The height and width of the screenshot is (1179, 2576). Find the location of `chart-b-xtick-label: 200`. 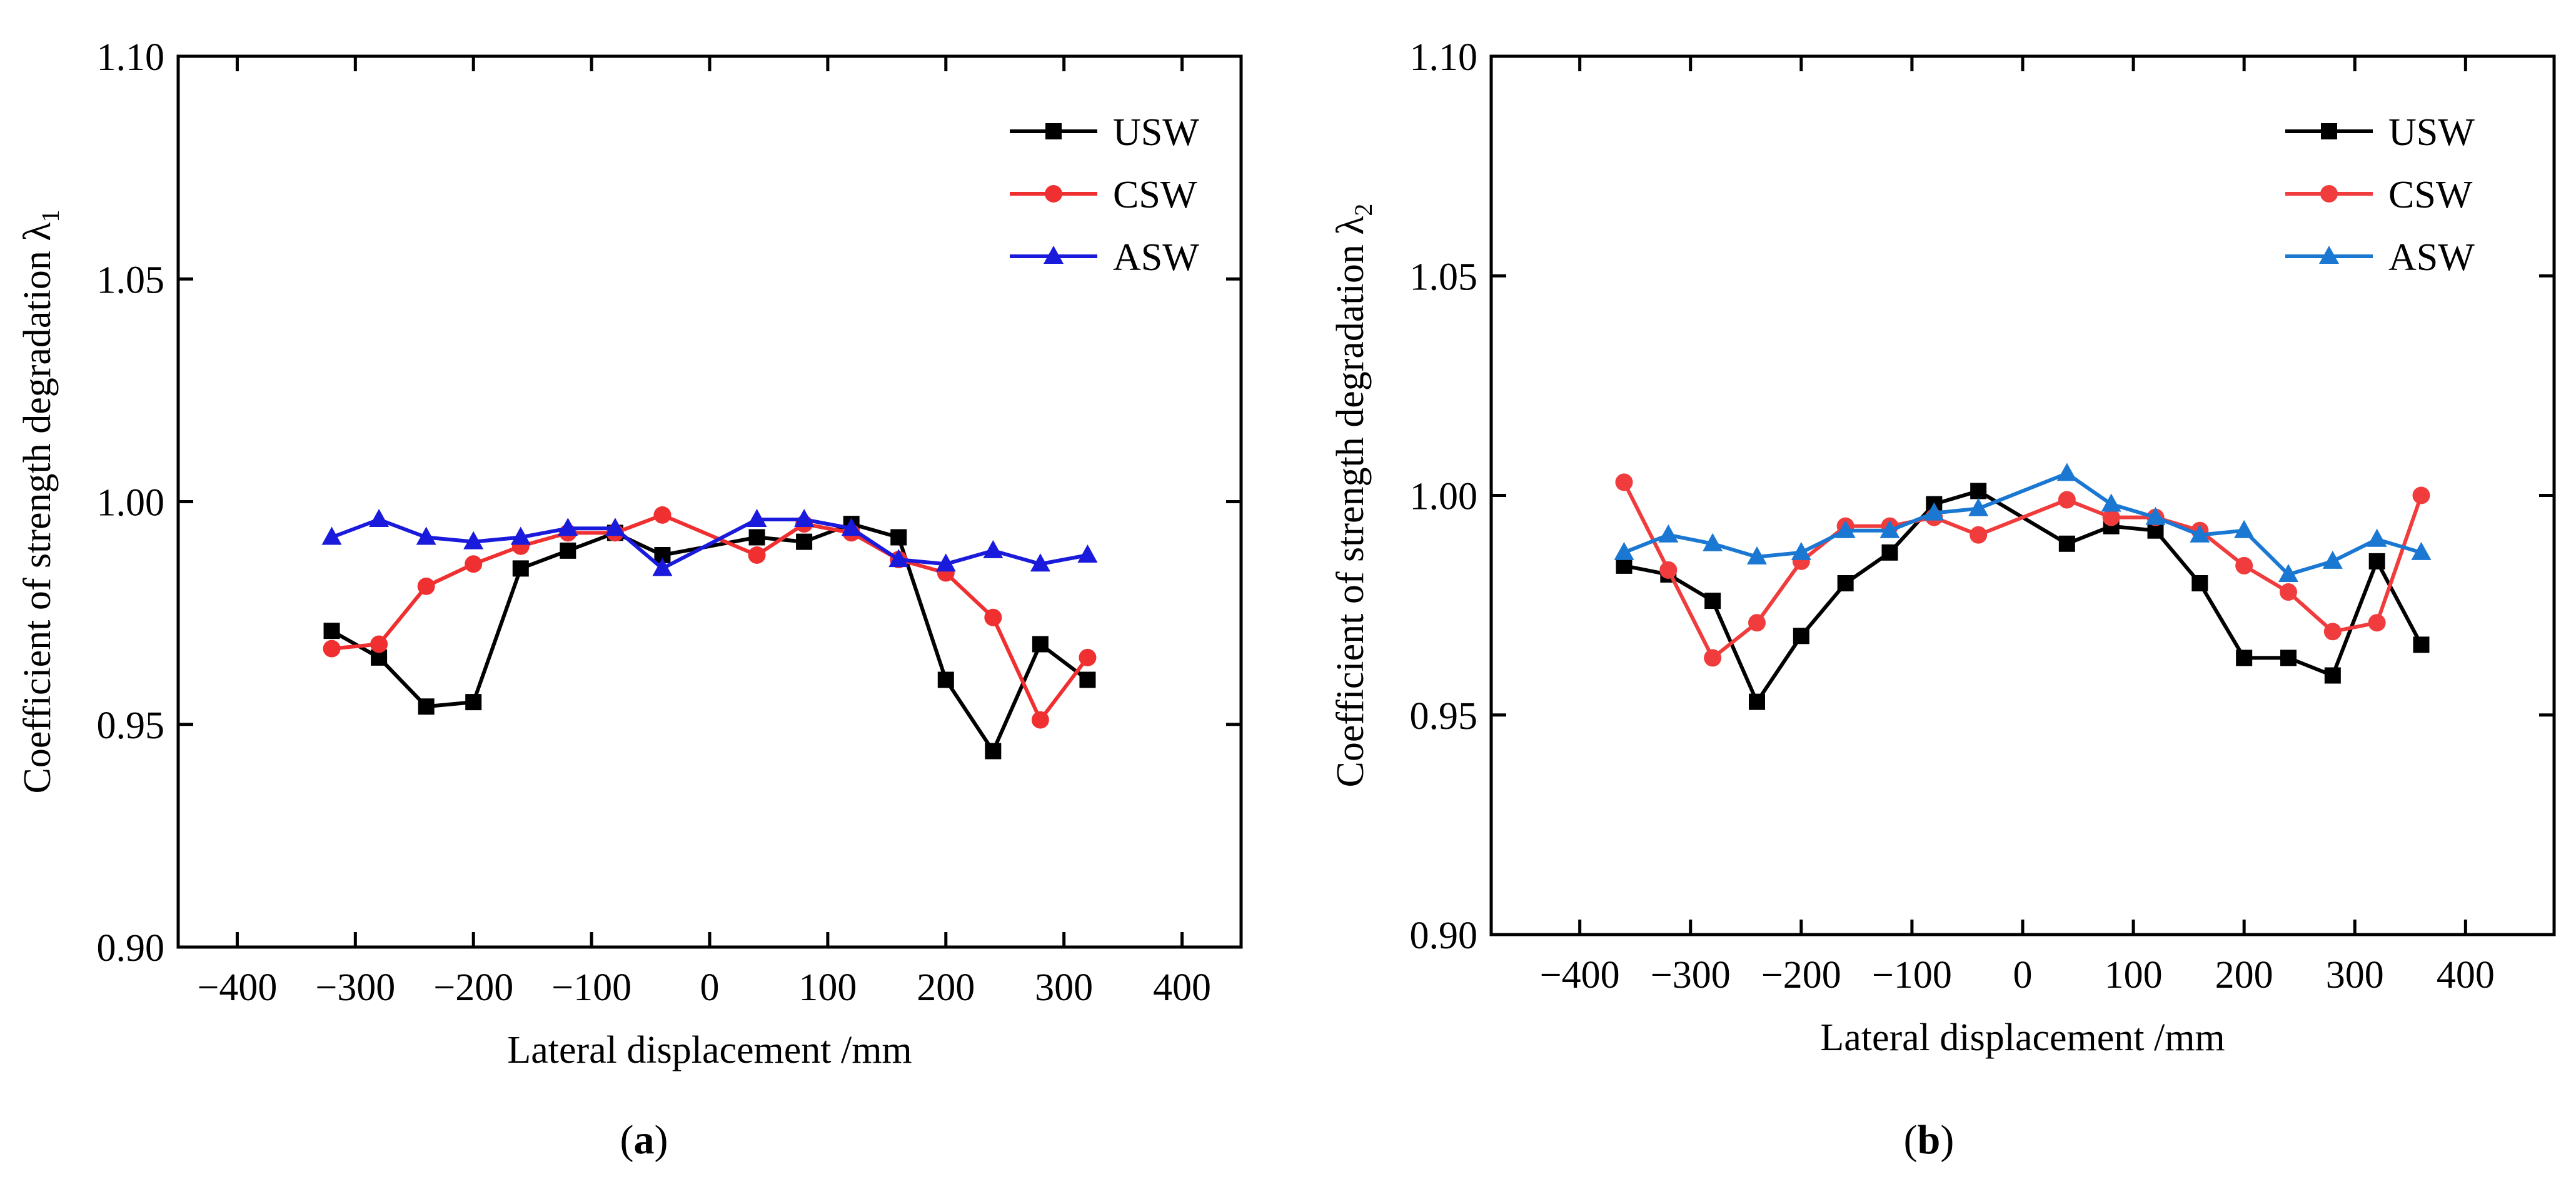

chart-b-xtick-label: 200 is located at coordinates (2244, 975).